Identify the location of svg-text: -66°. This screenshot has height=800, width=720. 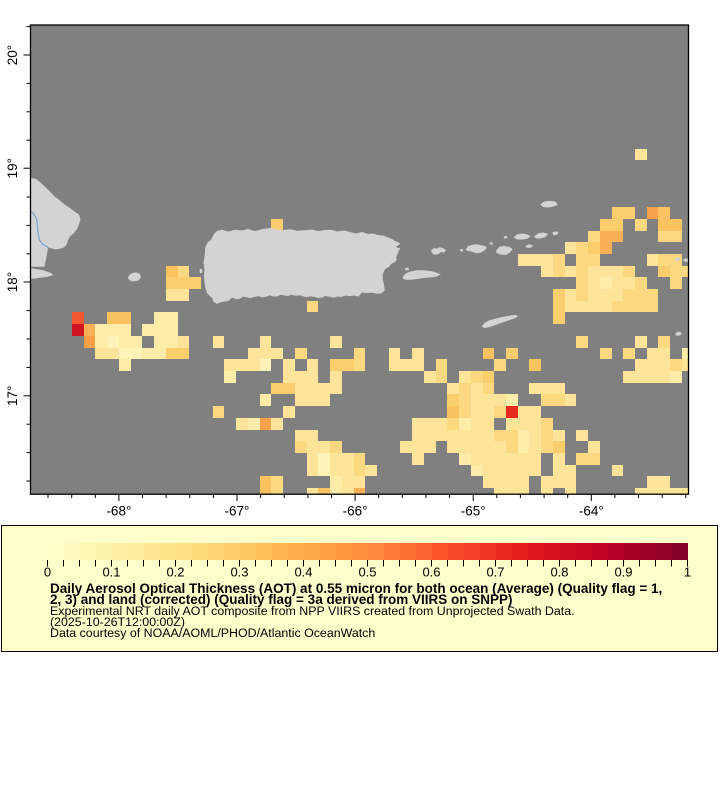
(355, 511).